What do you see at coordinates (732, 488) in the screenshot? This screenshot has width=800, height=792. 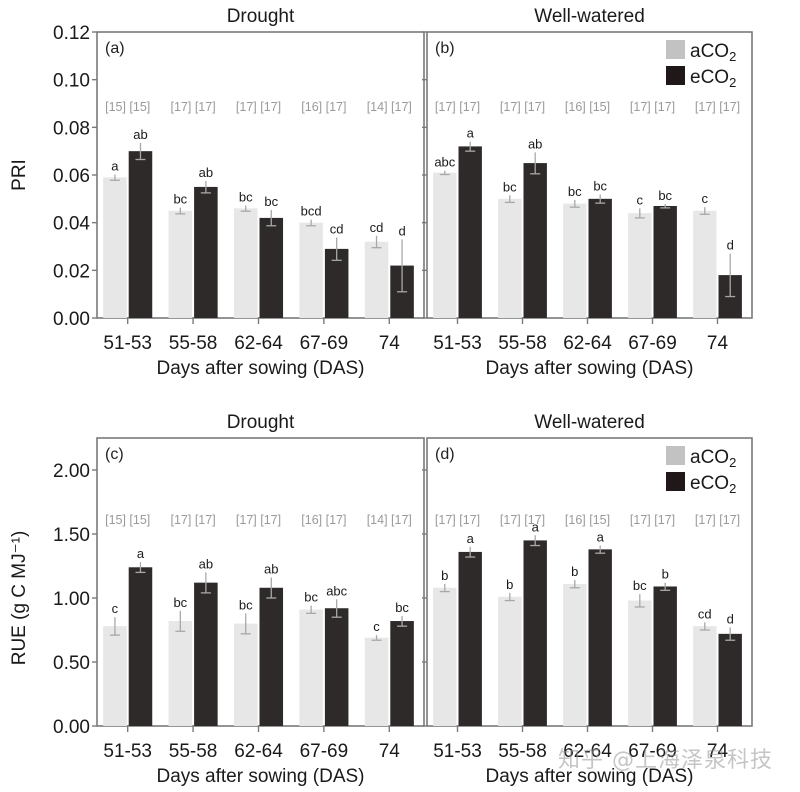 I see `legend-subscript: 2` at bounding box center [732, 488].